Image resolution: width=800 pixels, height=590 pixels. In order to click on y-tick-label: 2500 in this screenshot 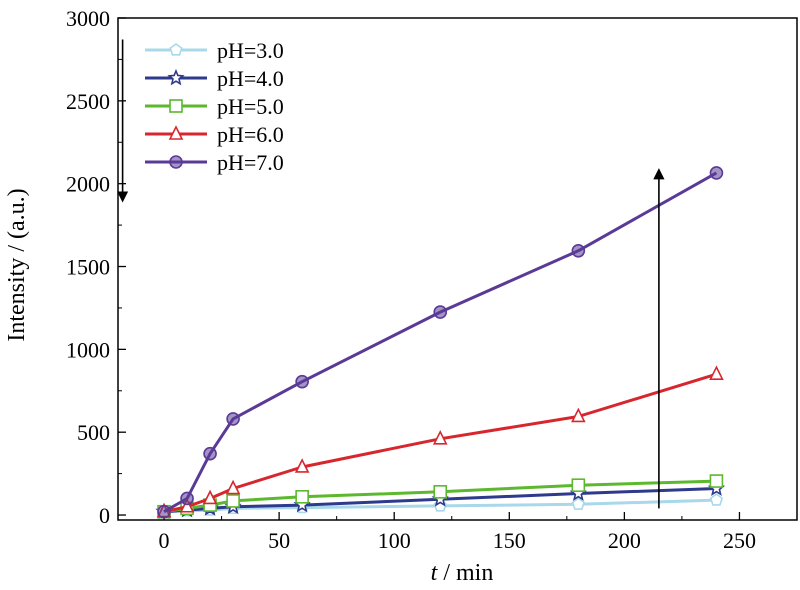, I will do `click(88, 101)`.